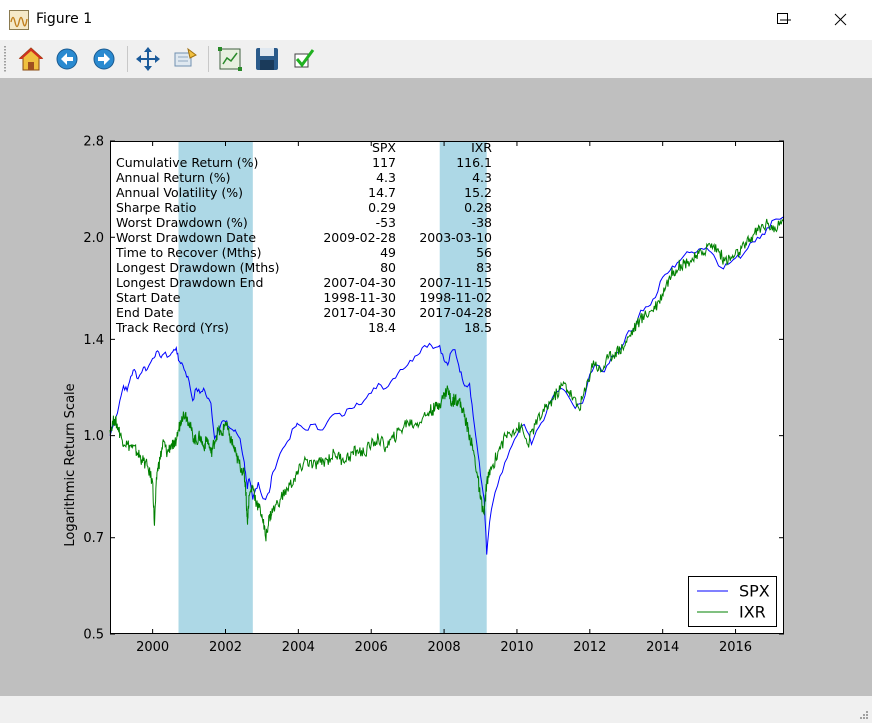  I want to click on stats-row-label: Worst Drawdown Date, so click(186, 237).